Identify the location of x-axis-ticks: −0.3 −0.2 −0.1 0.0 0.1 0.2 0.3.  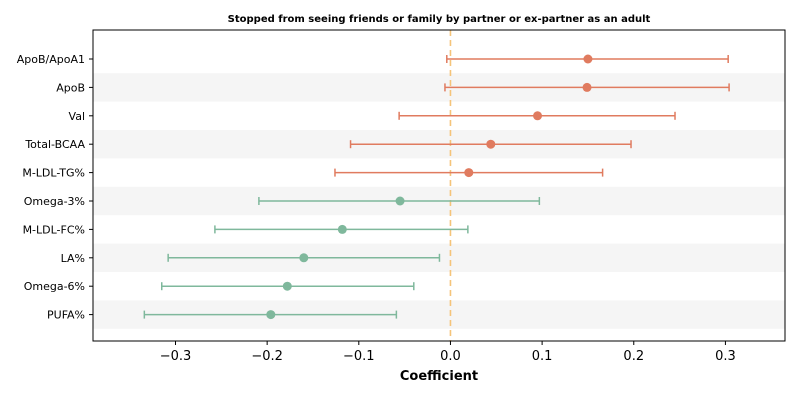
(448, 352).